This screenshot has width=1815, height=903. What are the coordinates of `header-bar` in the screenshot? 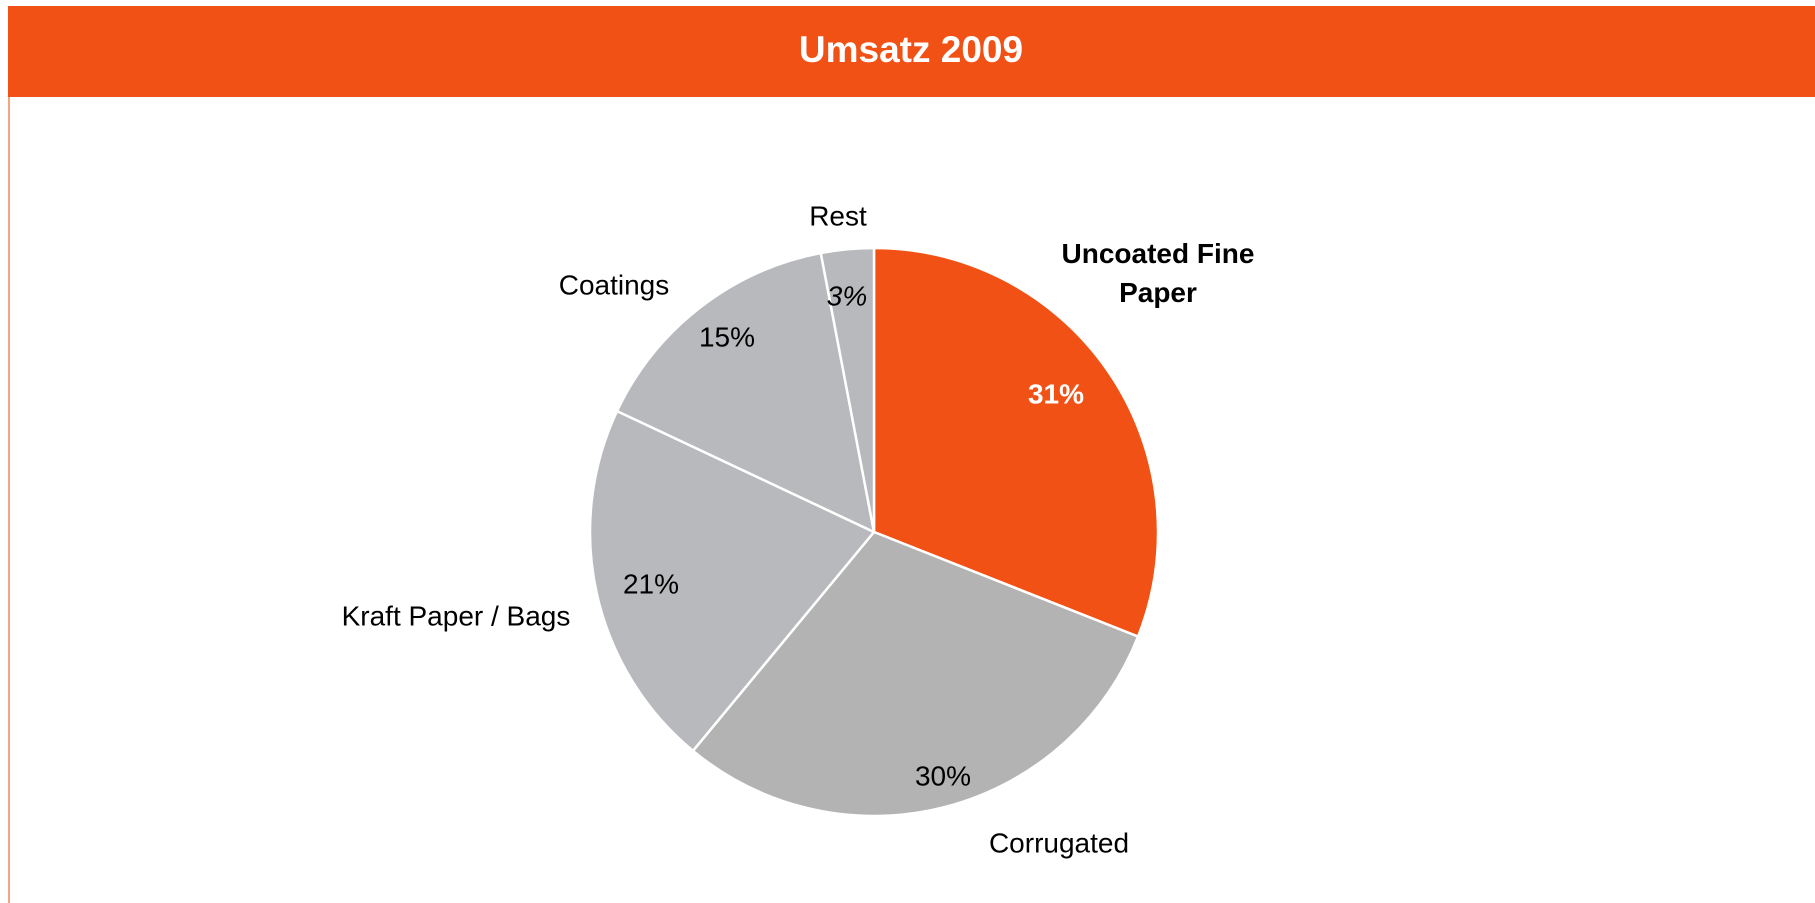 It's located at (911, 51).